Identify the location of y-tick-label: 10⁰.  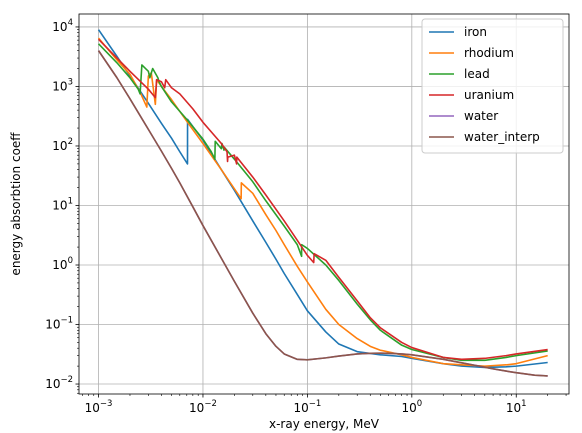
(62, 264).